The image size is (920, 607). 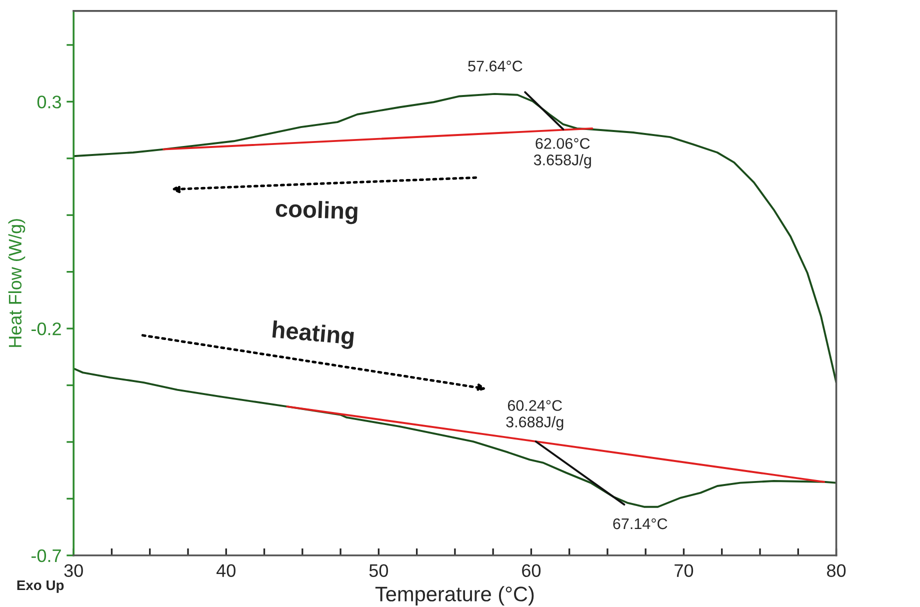 What do you see at coordinates (73, 570) in the screenshot?
I see `x-tick-label: 30` at bounding box center [73, 570].